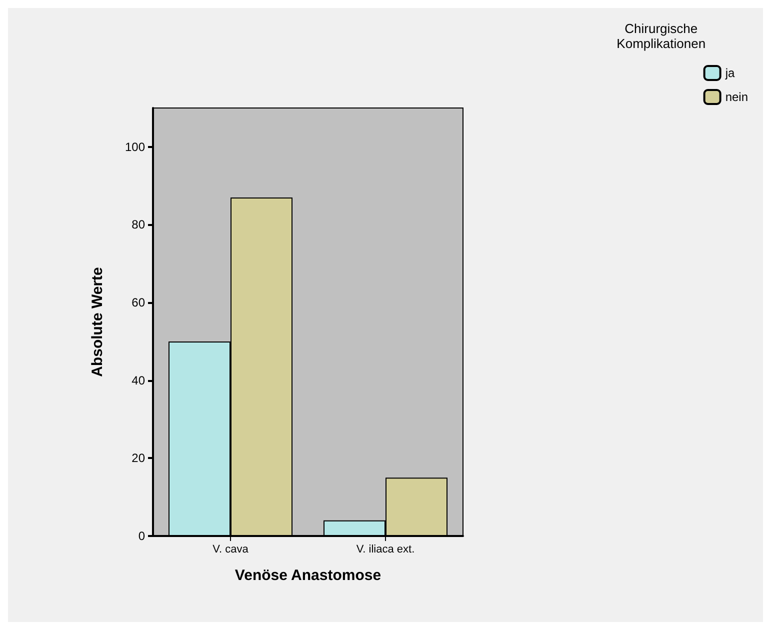 The height and width of the screenshot is (630, 771). Describe the element at coordinates (139, 303) in the screenshot. I see `y-tick-label: 60` at that location.